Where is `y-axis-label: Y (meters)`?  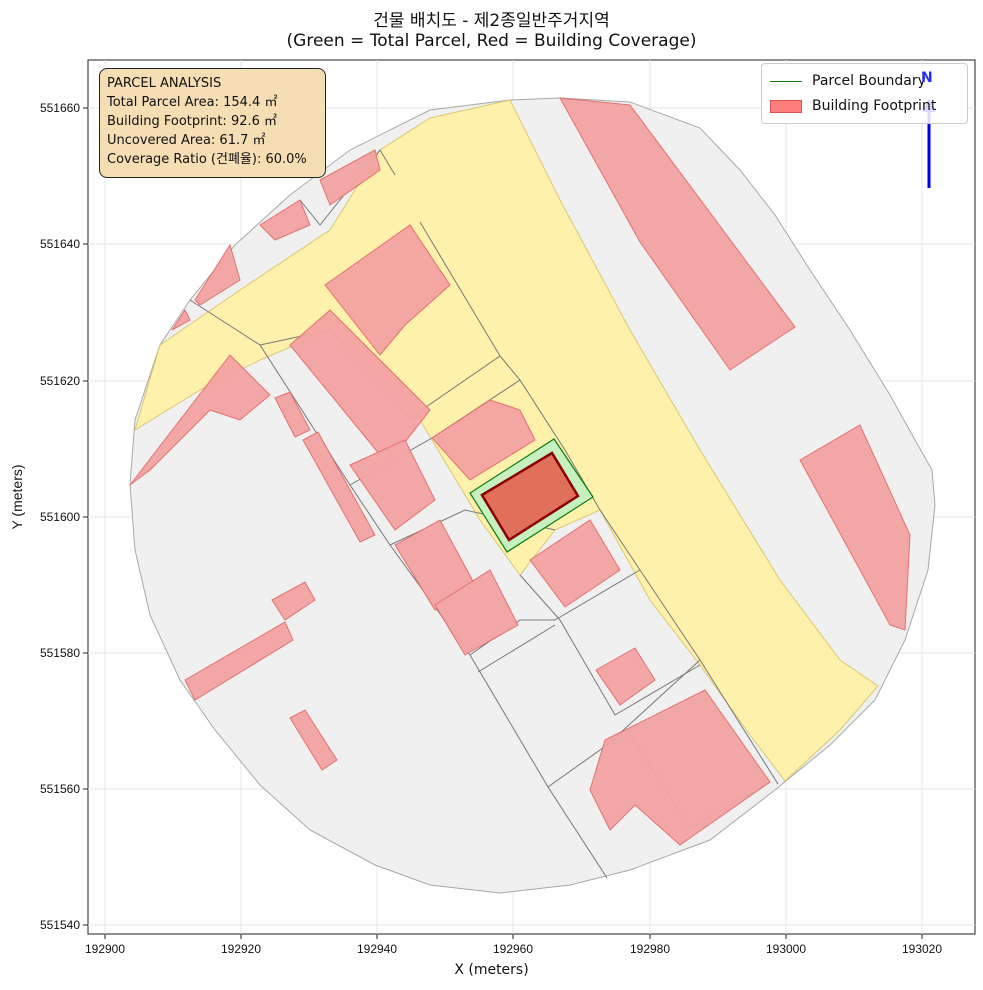
y-axis-label: Y (meters) is located at coordinates (17, 496).